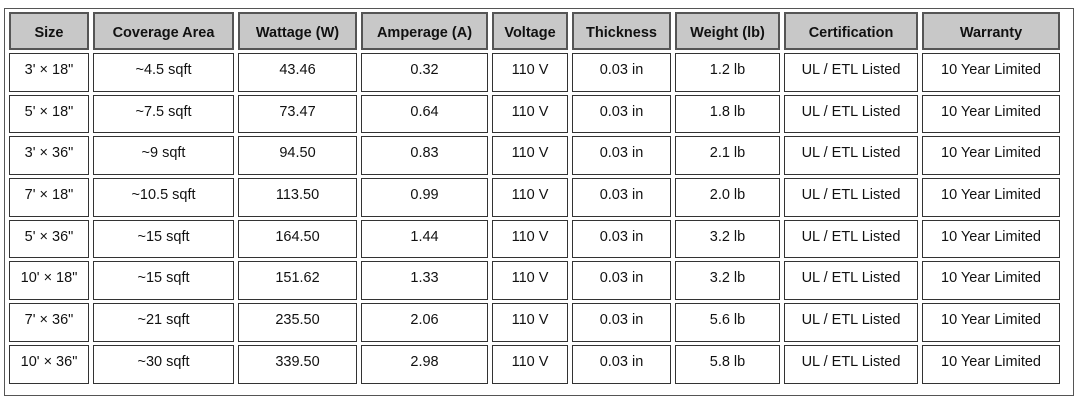 This screenshot has height=403, width=1080. What do you see at coordinates (424, 114) in the screenshot?
I see `cell-amperage: 0.64` at bounding box center [424, 114].